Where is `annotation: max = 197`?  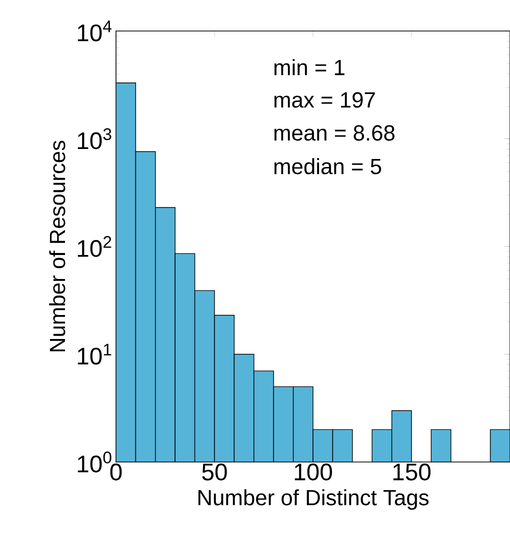 annotation: max = 197 is located at coordinates (324, 100).